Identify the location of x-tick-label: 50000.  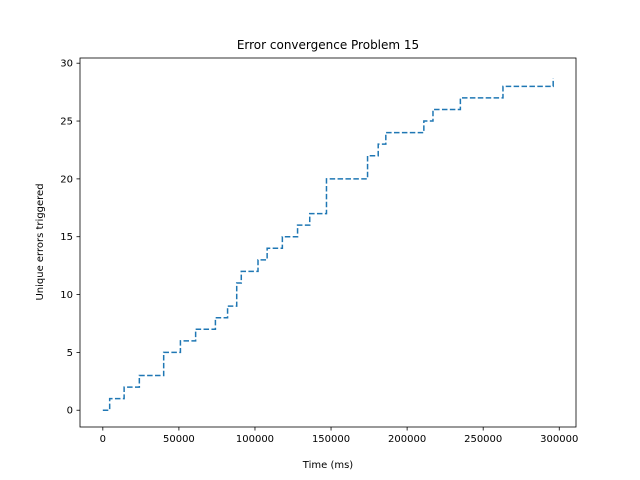
(179, 439).